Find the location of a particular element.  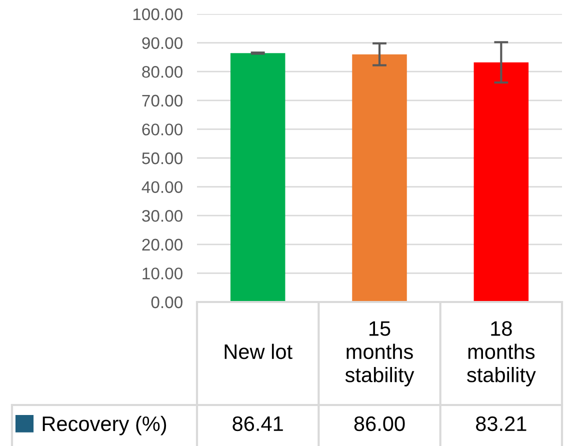

y-tick-label: 70.00 is located at coordinates (162, 100).